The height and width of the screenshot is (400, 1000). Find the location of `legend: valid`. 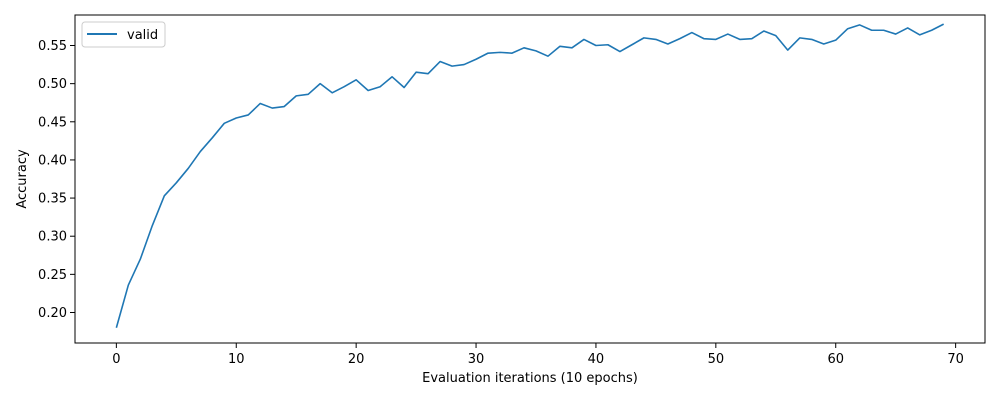

legend: valid is located at coordinates (123, 34).